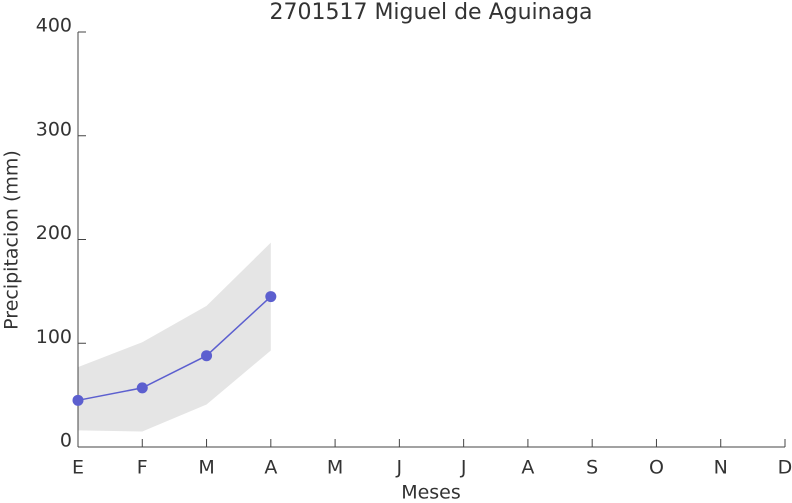 This screenshot has height=503, width=792. I want to click on range-band, so click(174, 337).